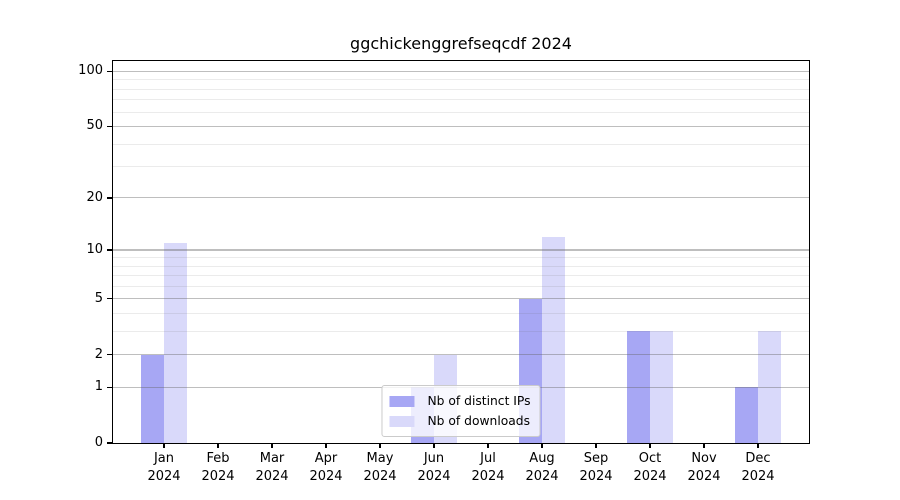  Describe the element at coordinates (94, 249) in the screenshot. I see `y-tick-label-10: 10` at that location.